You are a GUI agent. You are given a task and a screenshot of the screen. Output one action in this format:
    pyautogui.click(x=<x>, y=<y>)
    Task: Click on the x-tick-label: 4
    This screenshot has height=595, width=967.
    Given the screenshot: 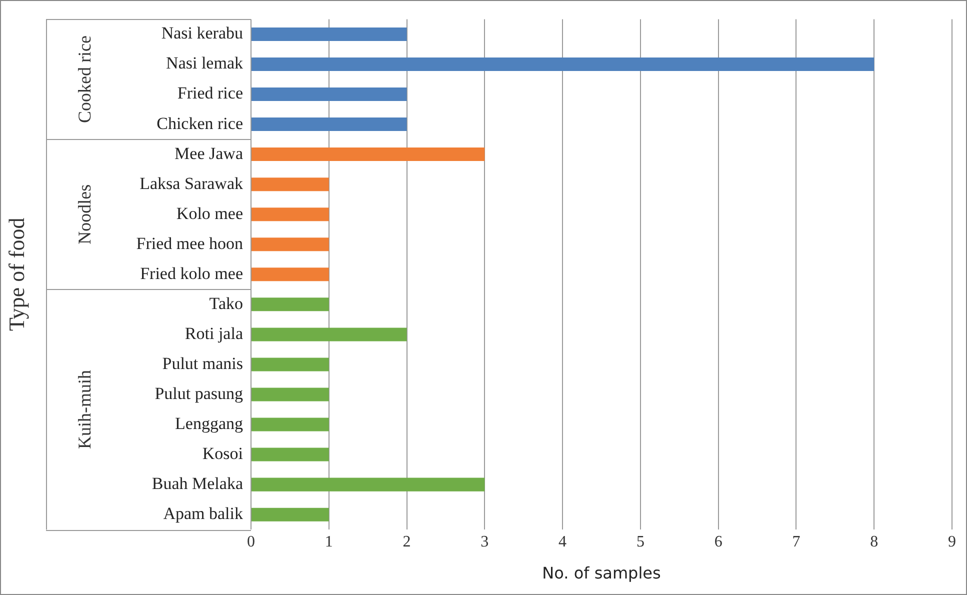 What is the action you would take?
    pyautogui.click(x=562, y=541)
    